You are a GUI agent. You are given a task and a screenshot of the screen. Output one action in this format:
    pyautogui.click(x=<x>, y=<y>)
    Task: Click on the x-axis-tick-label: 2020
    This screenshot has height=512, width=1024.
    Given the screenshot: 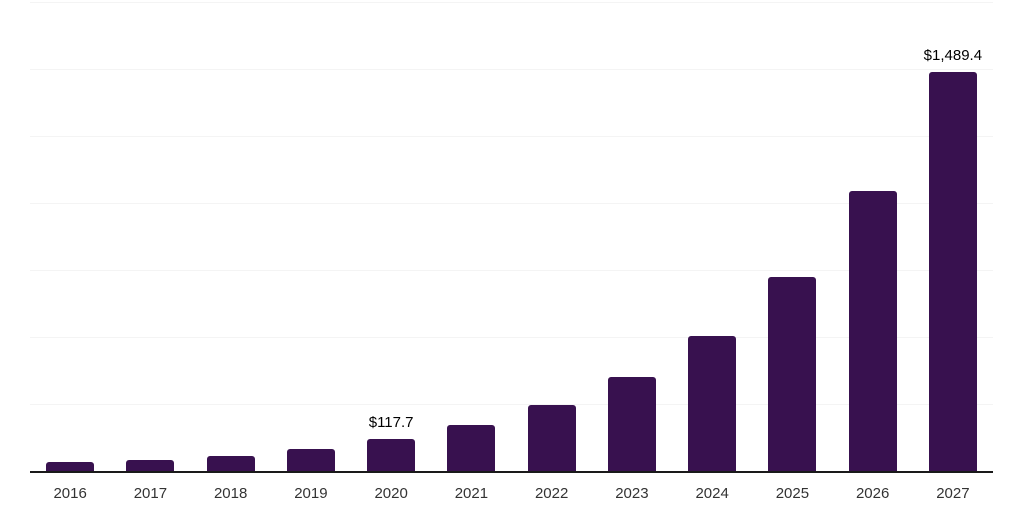 What is the action you would take?
    pyautogui.click(x=391, y=493)
    